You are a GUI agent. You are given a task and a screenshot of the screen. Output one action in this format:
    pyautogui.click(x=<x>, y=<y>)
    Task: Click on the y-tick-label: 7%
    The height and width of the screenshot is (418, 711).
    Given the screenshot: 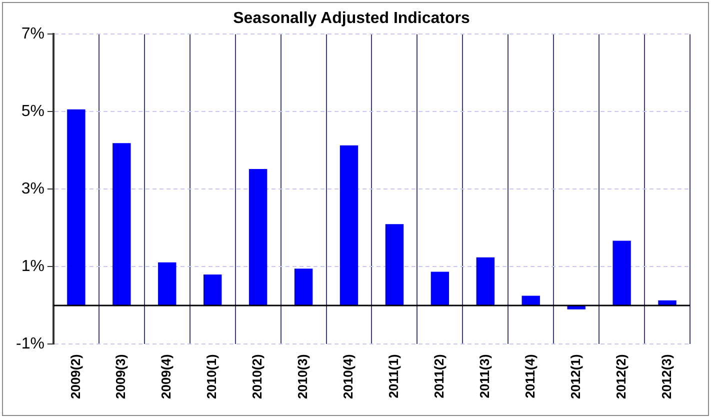 What is the action you would take?
    pyautogui.click(x=32, y=34)
    